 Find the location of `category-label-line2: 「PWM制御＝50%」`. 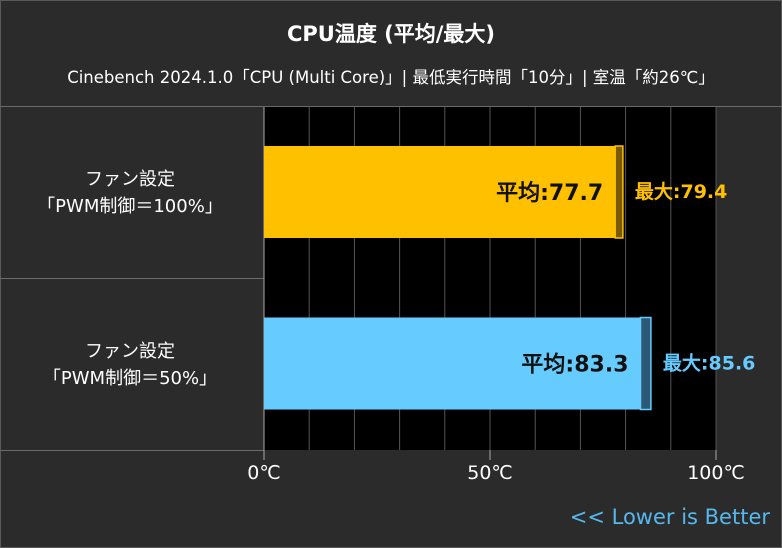

category-label-line2: 「PWM制御＝50%」 is located at coordinates (130, 378).